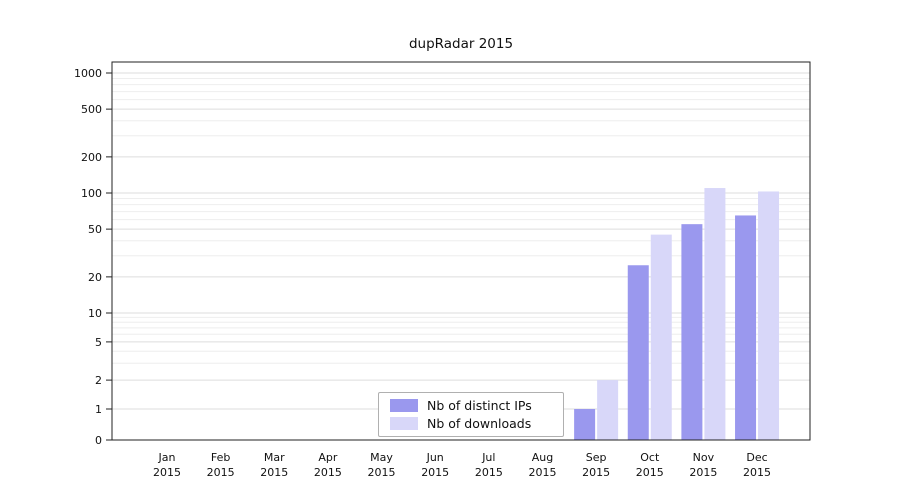 The height and width of the screenshot is (500, 900). Describe the element at coordinates (274, 457) in the screenshot. I see `x-tick-label-month: Mar` at that location.